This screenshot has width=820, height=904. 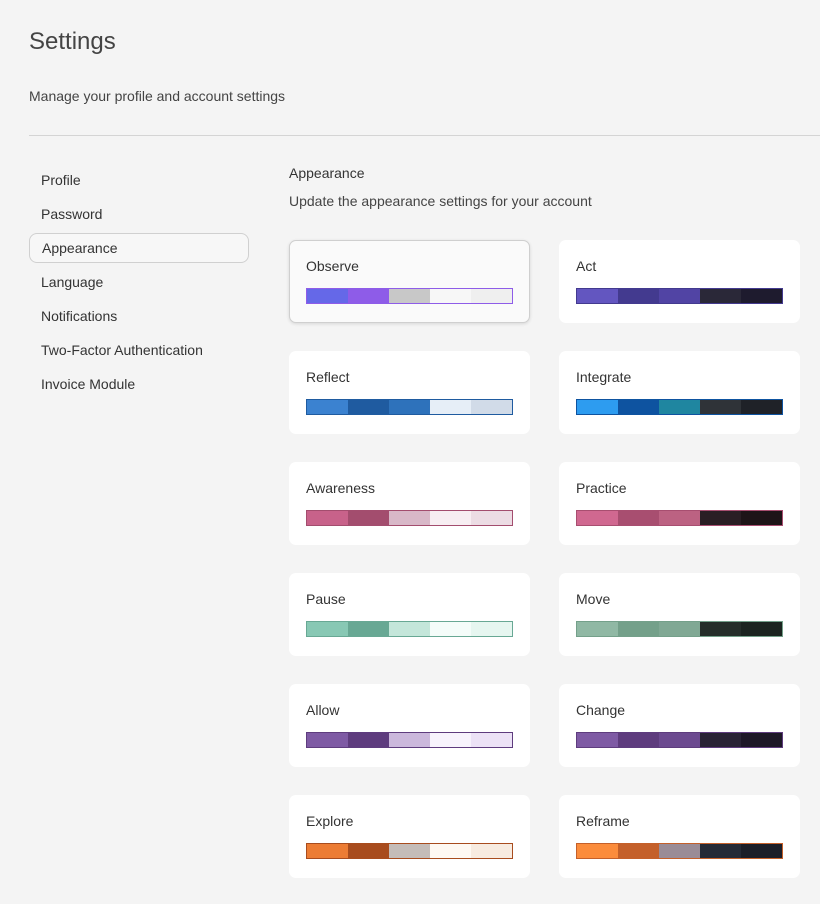 What do you see at coordinates (61, 180) in the screenshot?
I see `nav-item: Profile` at bounding box center [61, 180].